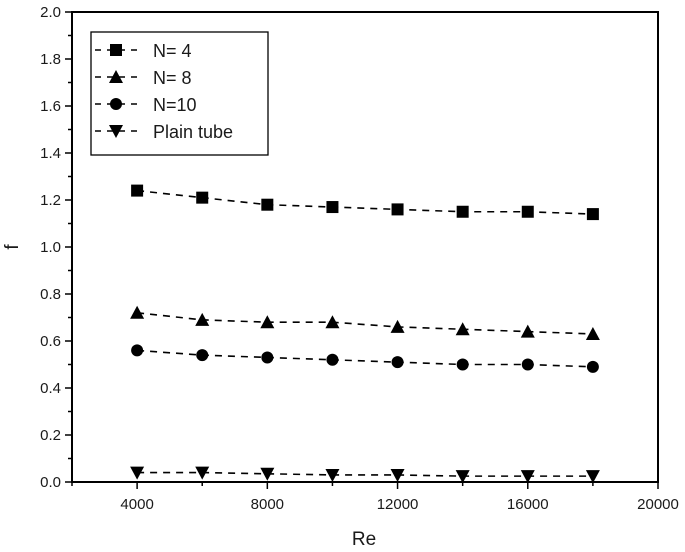 This screenshot has height=552, width=685. What do you see at coordinates (175, 105) in the screenshot?
I see `legend-label: N=10` at bounding box center [175, 105].